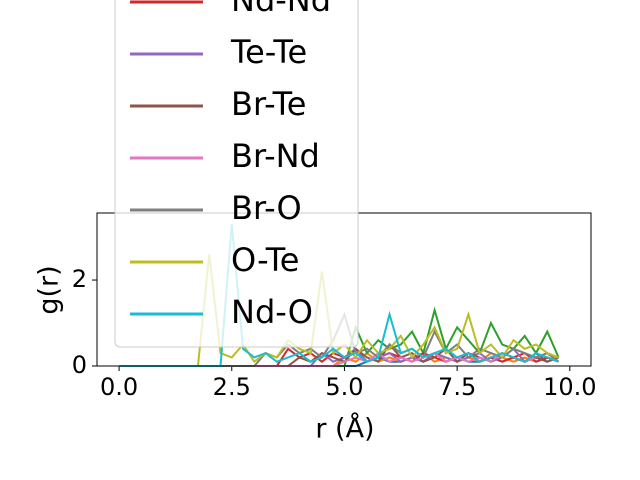  Describe the element at coordinates (79, 365) in the screenshot. I see `y-tick-label: 0` at that location.